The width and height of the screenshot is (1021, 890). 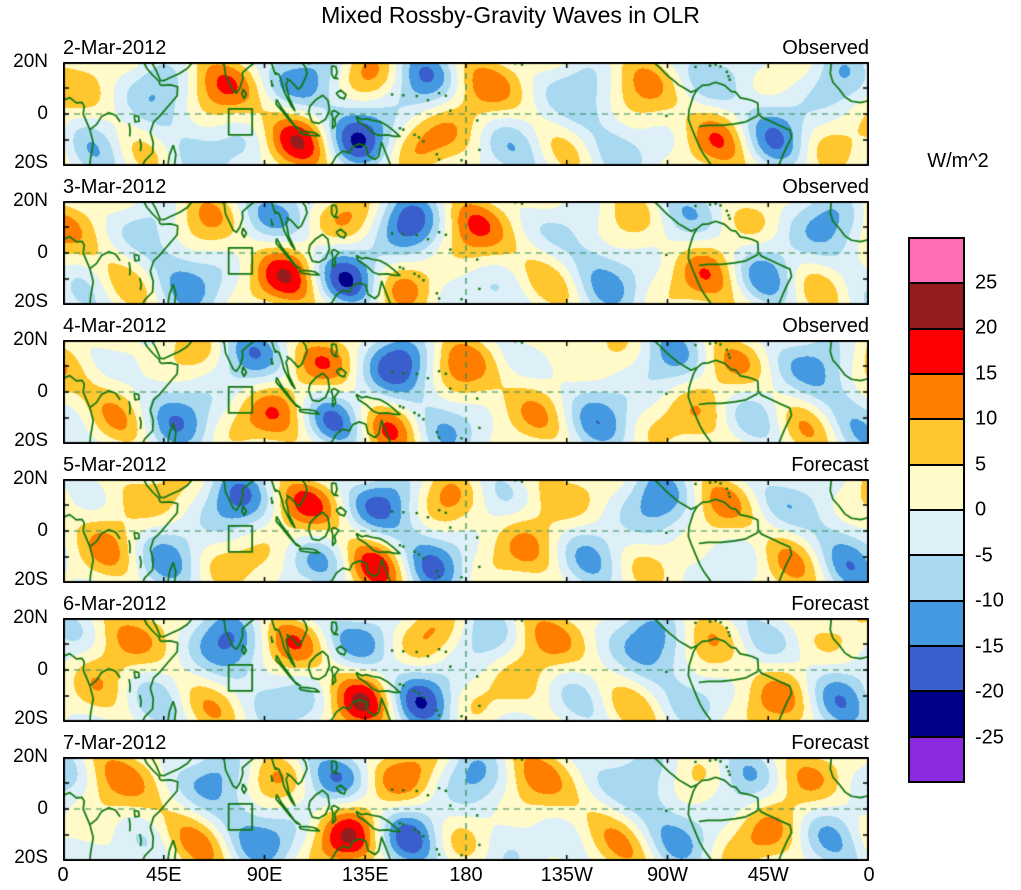 I want to click on panel-date: 2-Mar-2012, so click(x=115, y=48).